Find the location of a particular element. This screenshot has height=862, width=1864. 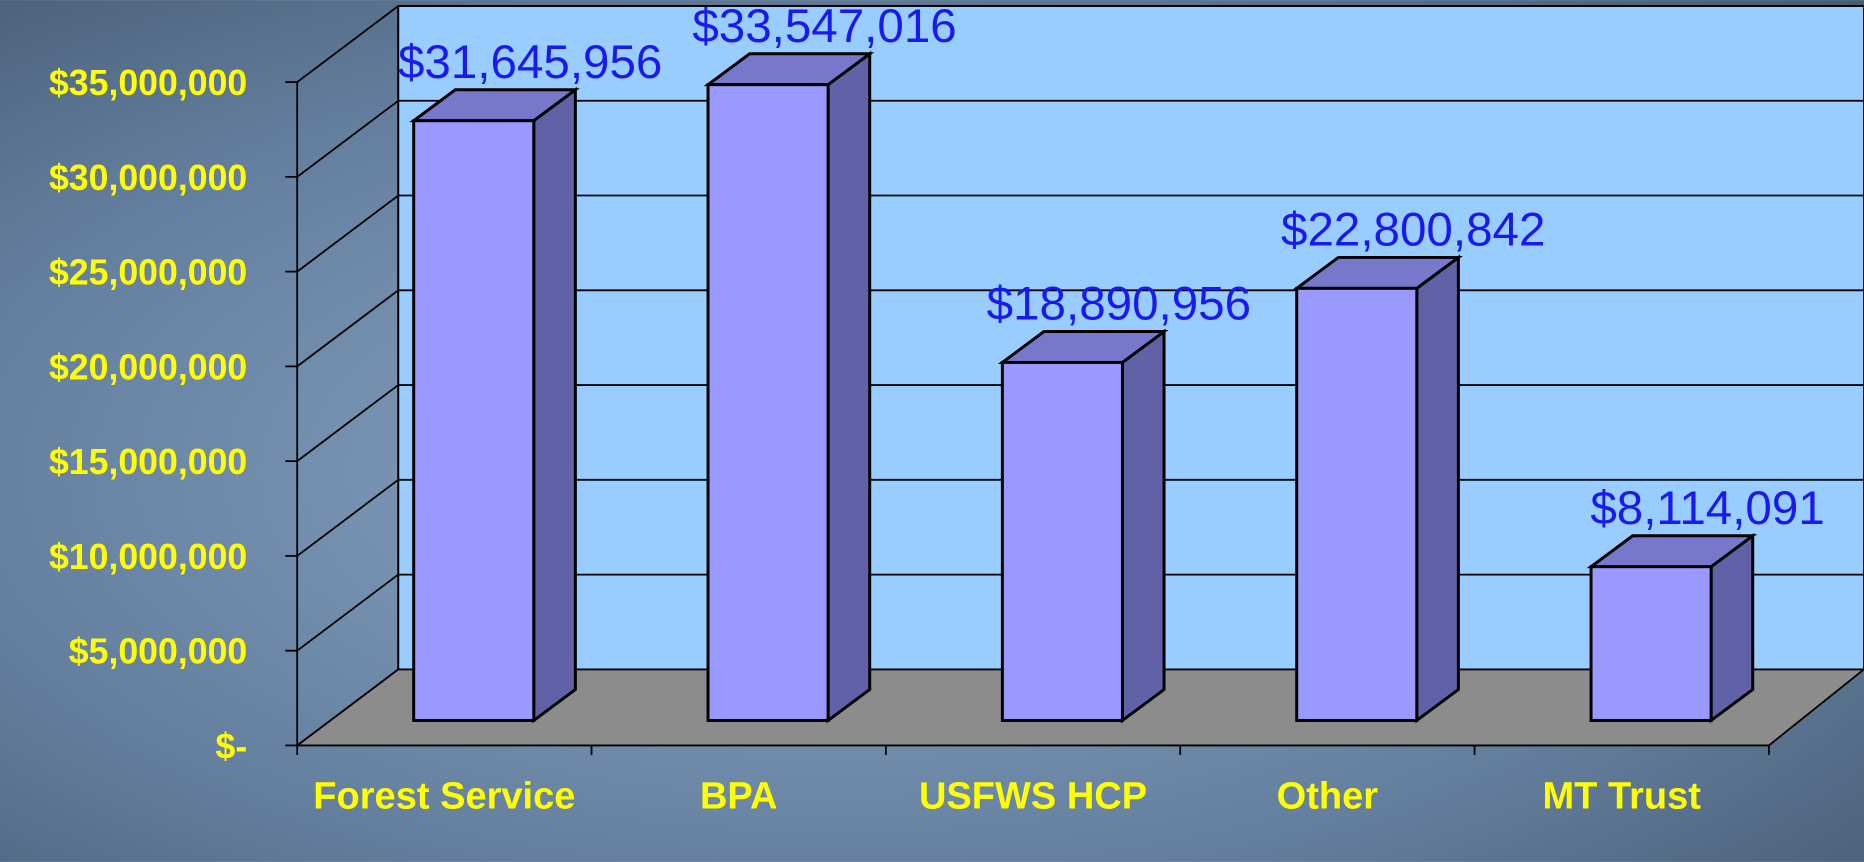

value-label: $31,645,956 is located at coordinates (530, 62).